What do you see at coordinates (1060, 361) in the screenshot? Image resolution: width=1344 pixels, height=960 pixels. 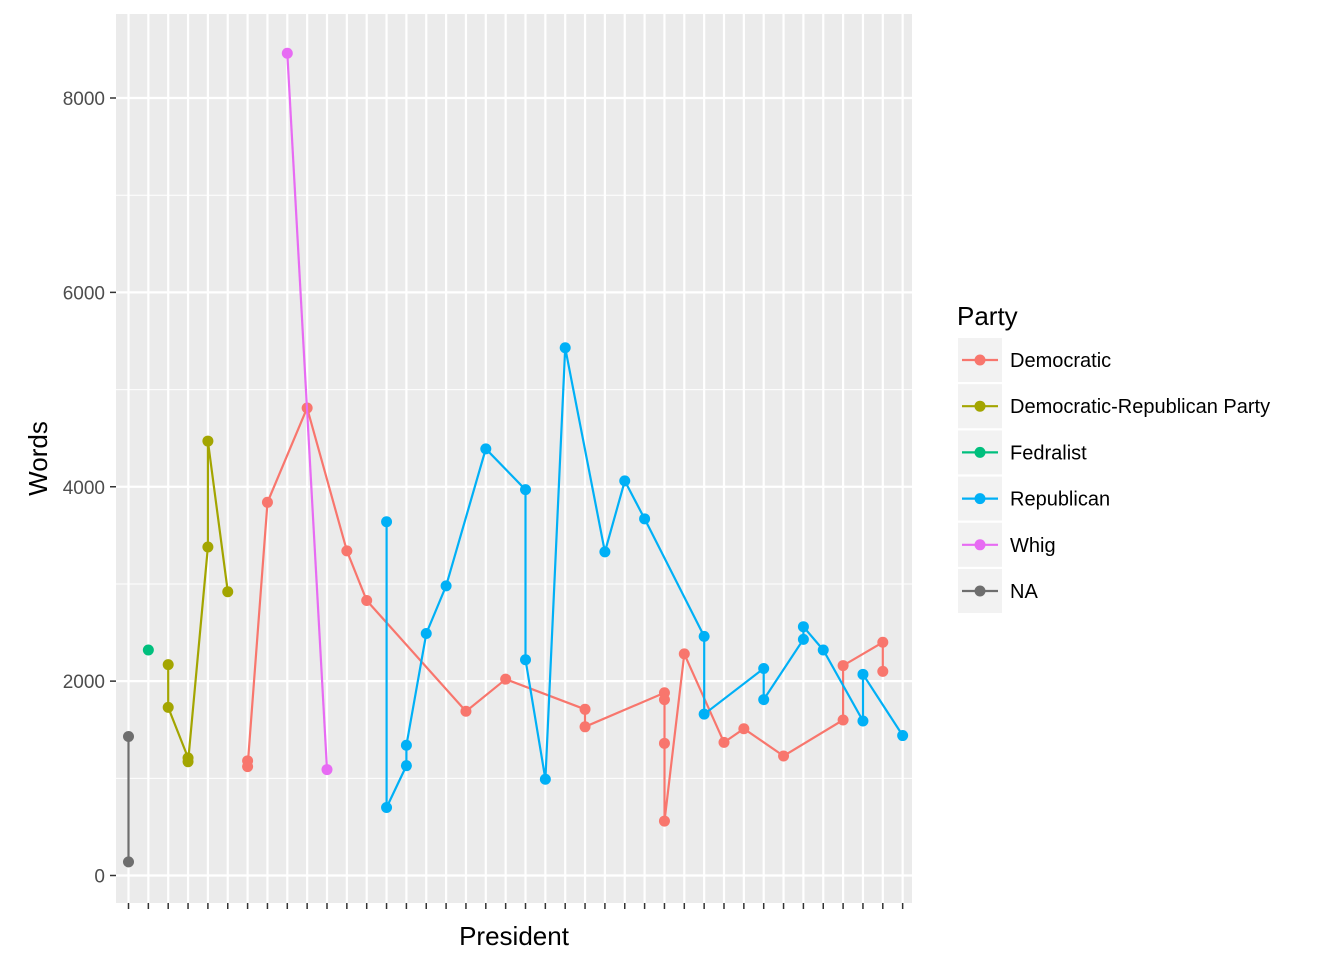 I see `legend-label-democratic: Democratic` at bounding box center [1060, 361].